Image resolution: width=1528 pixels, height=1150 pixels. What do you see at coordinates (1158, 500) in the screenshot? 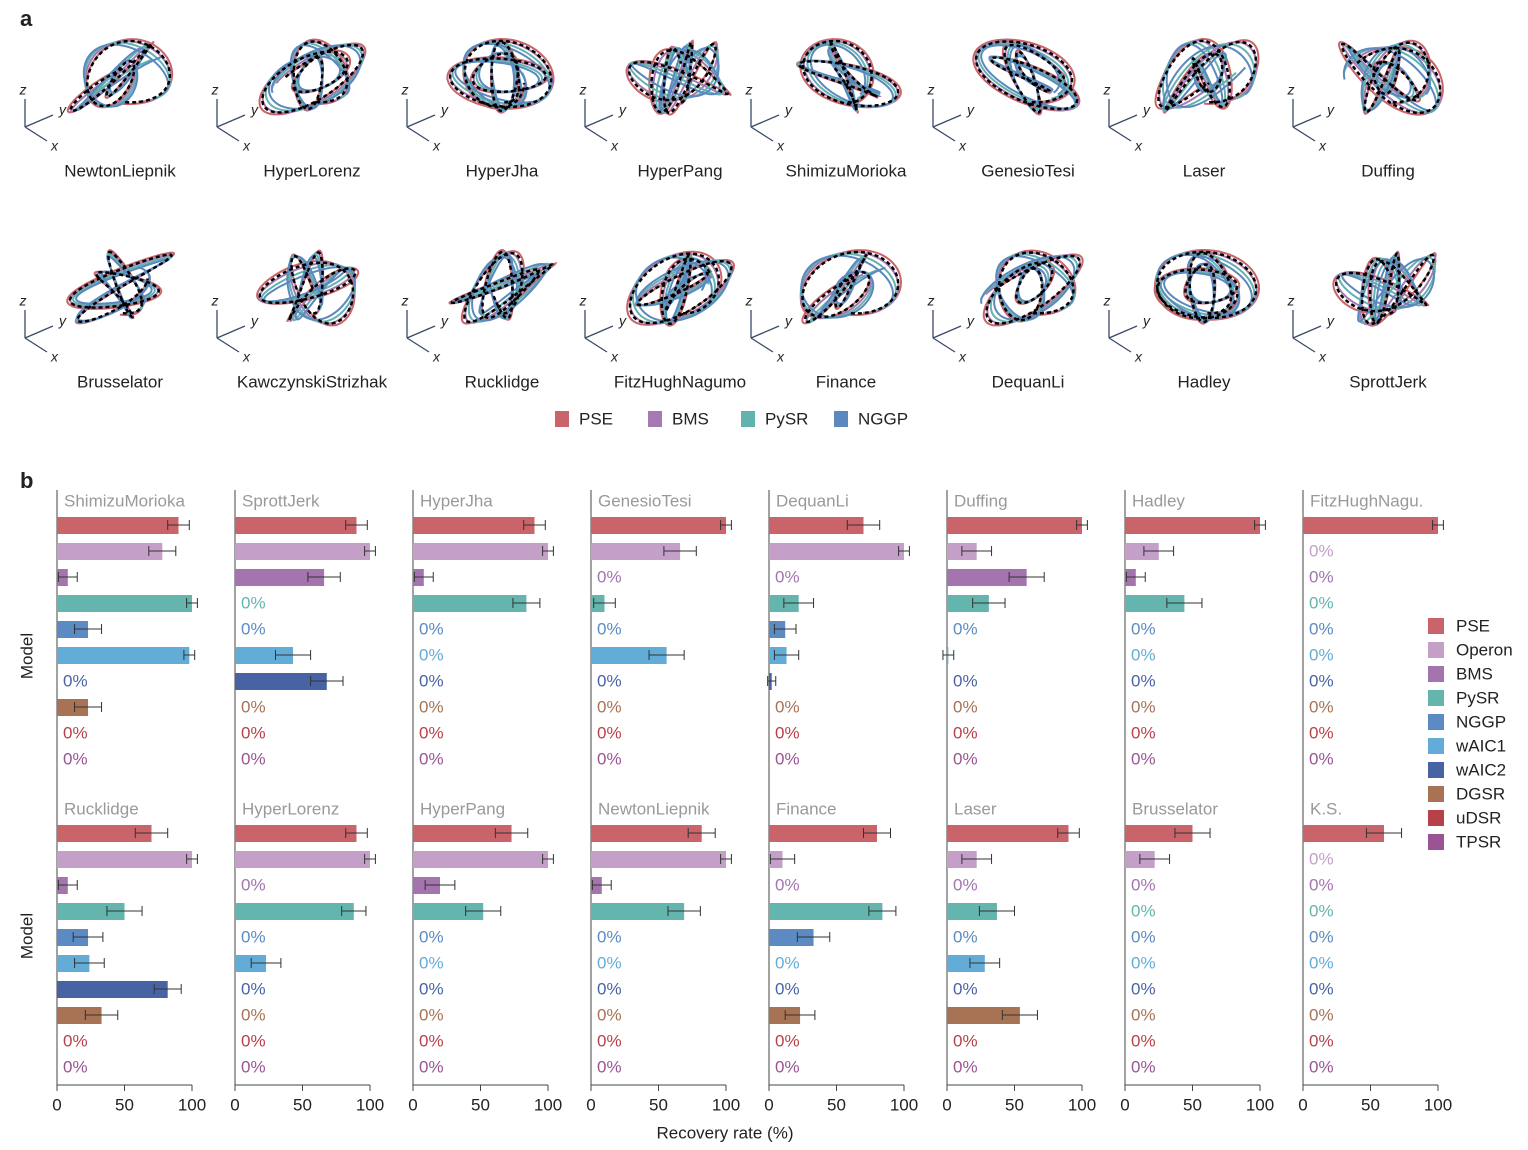
I see `panel-title: Hadley` at bounding box center [1158, 500].